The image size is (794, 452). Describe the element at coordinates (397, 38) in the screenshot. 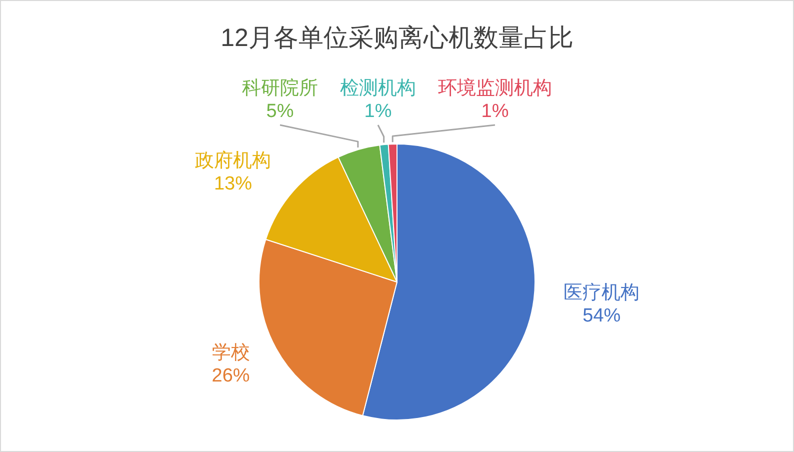

I see `title: 12月各单位采购离心机数量占比` at that location.